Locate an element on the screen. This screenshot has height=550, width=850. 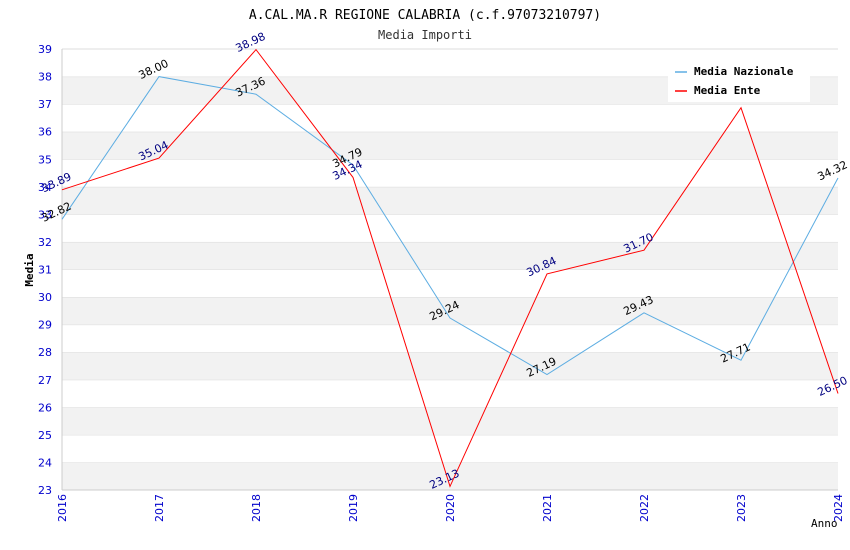
x-tick-label: 2021 is located at coordinates (547, 508).